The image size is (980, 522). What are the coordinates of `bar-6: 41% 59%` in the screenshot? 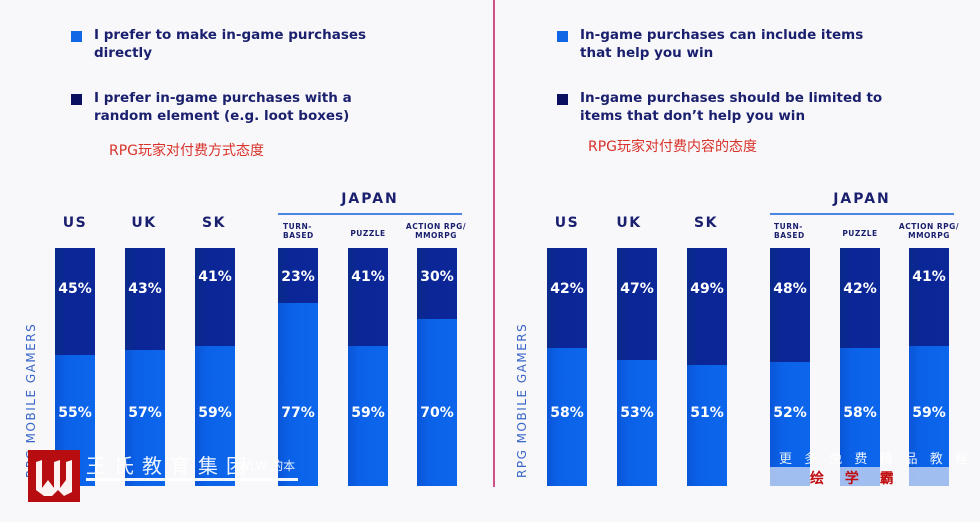 It's located at (929, 367).